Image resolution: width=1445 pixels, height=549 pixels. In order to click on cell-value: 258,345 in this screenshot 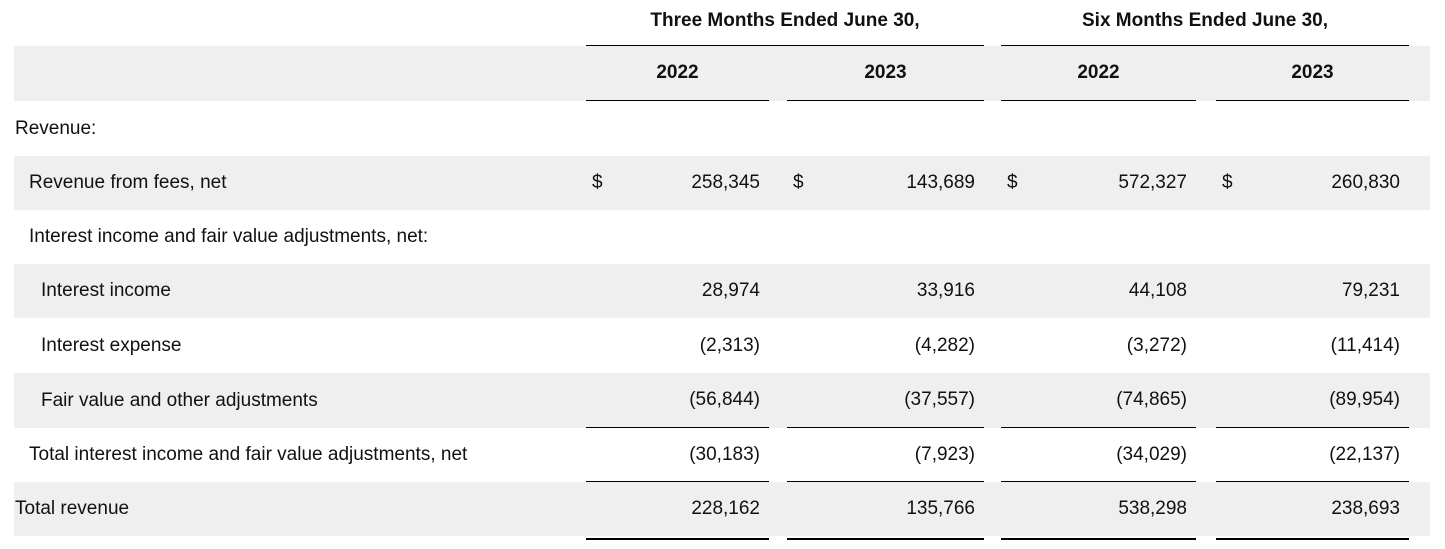, I will do `click(725, 182)`.